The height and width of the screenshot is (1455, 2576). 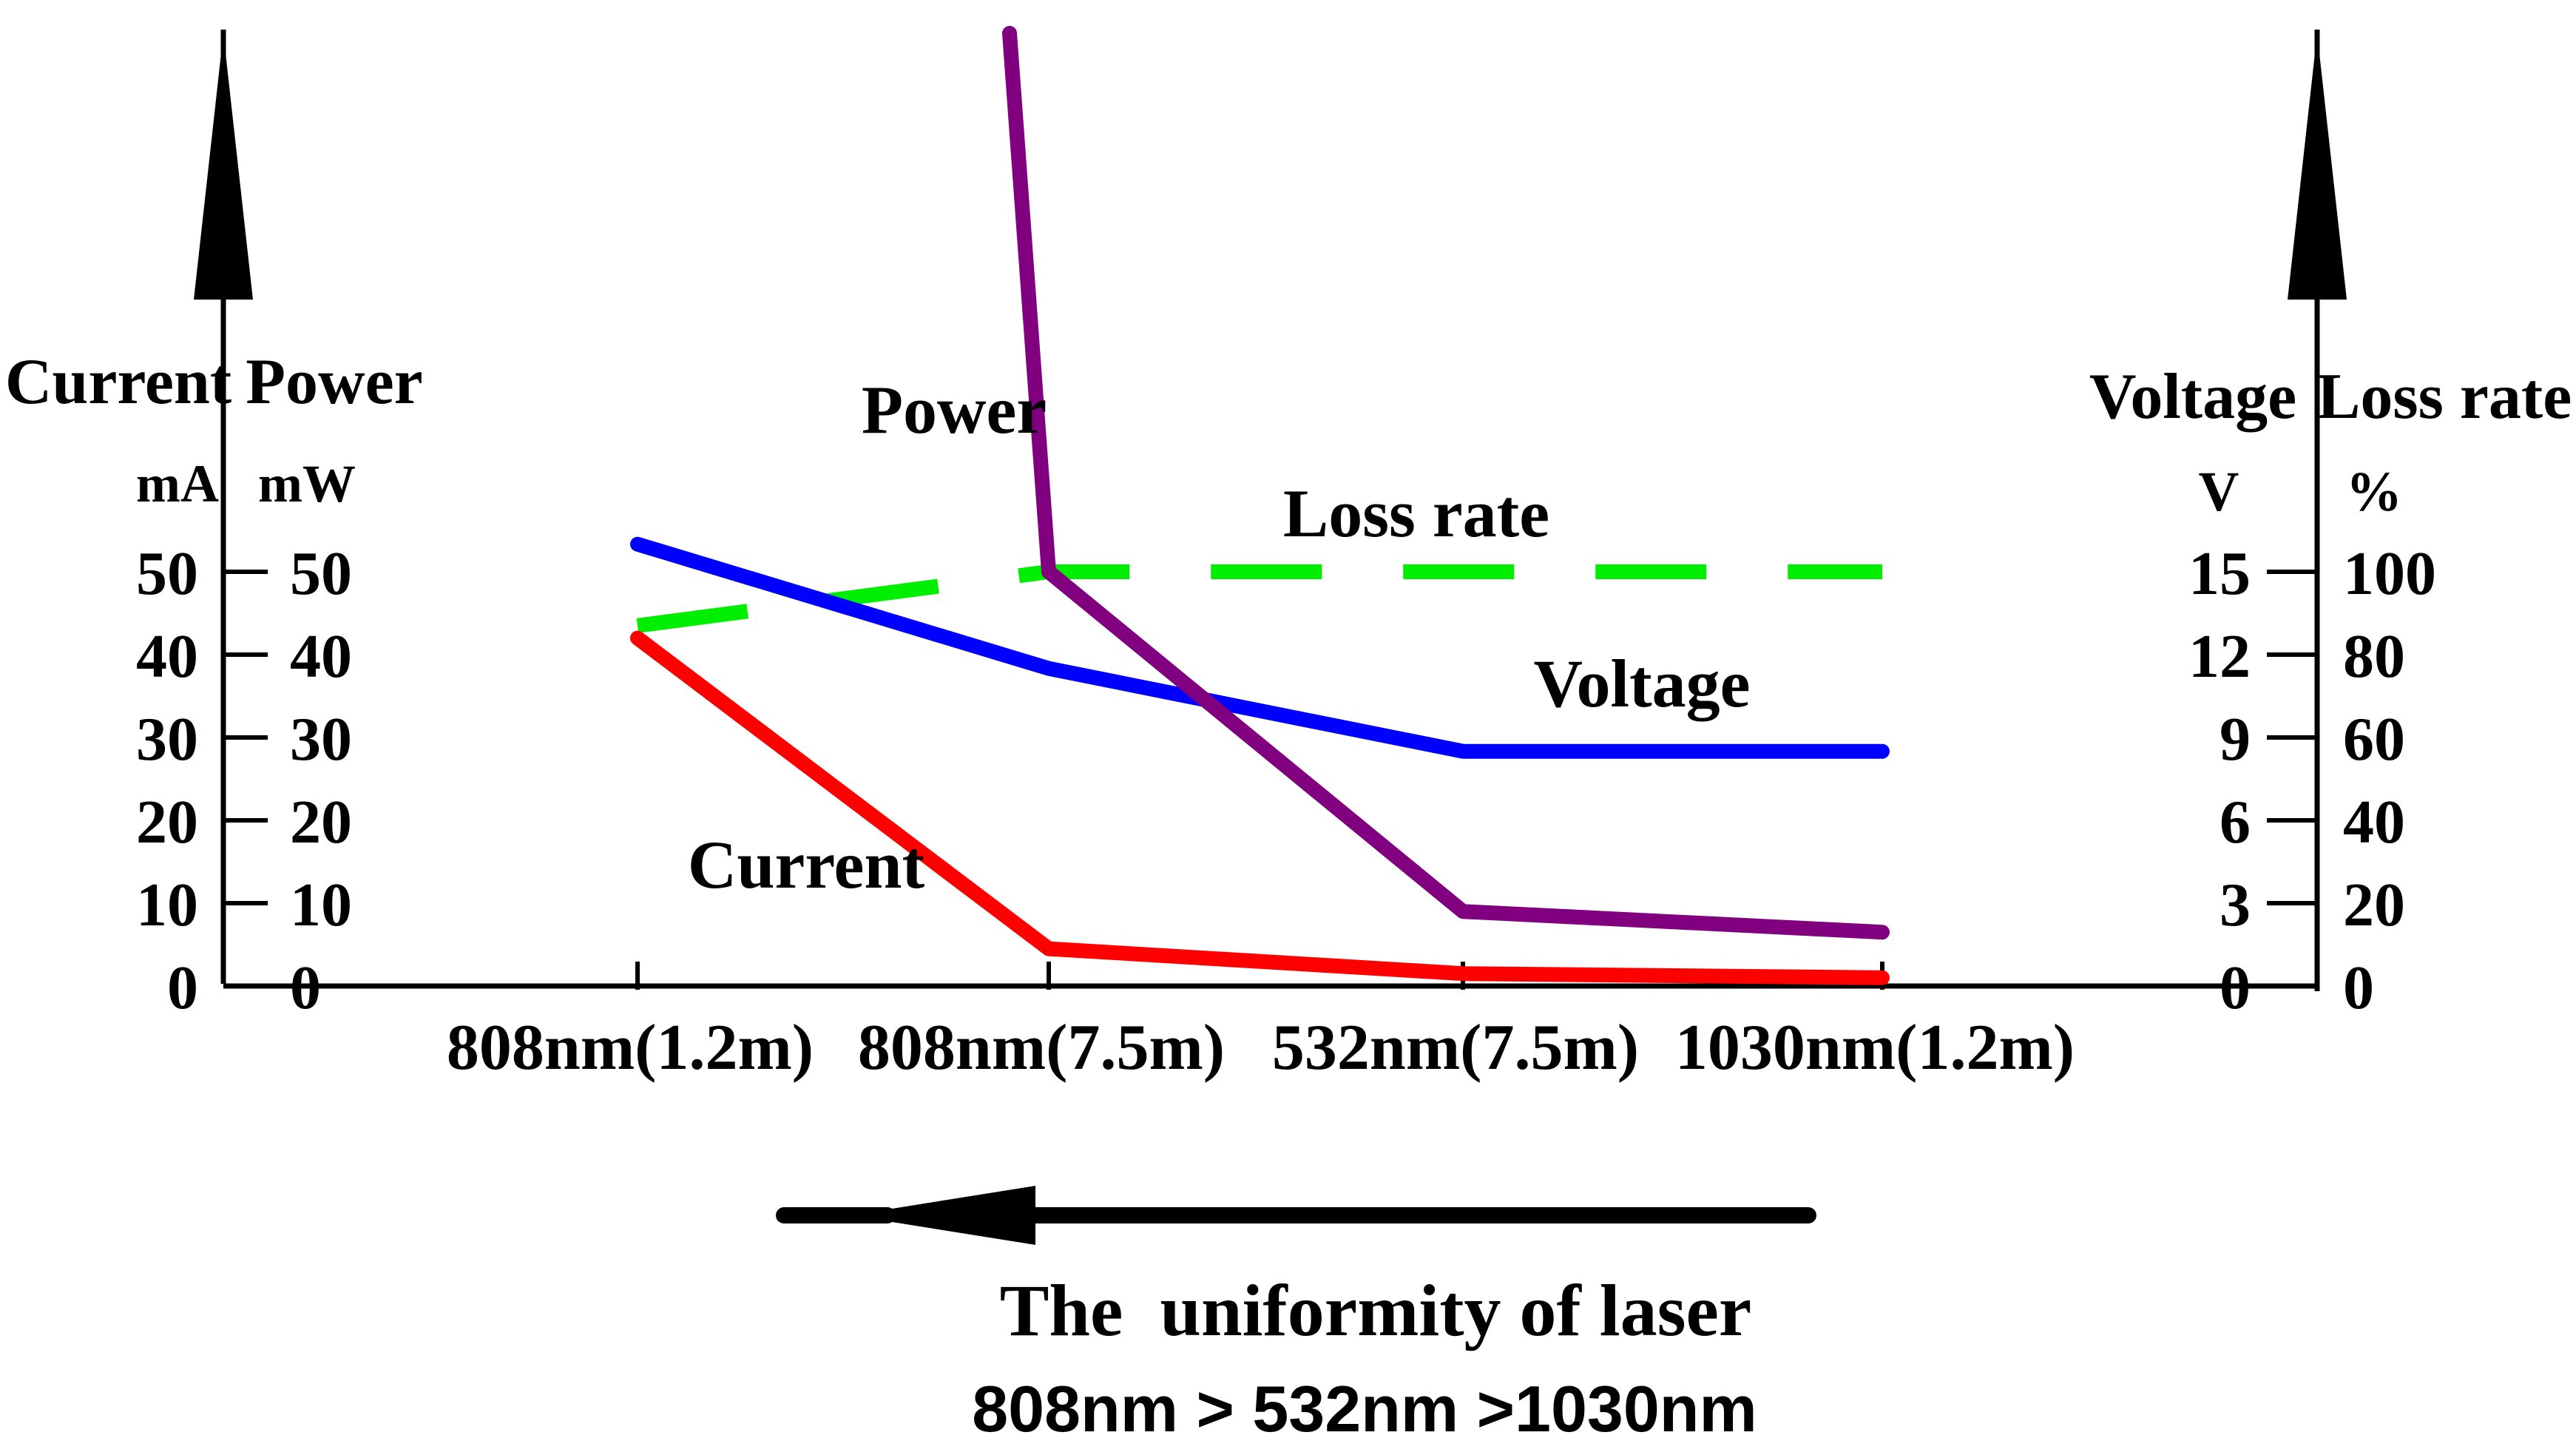 I want to click on current-axis-title: Current, so click(x=118, y=382).